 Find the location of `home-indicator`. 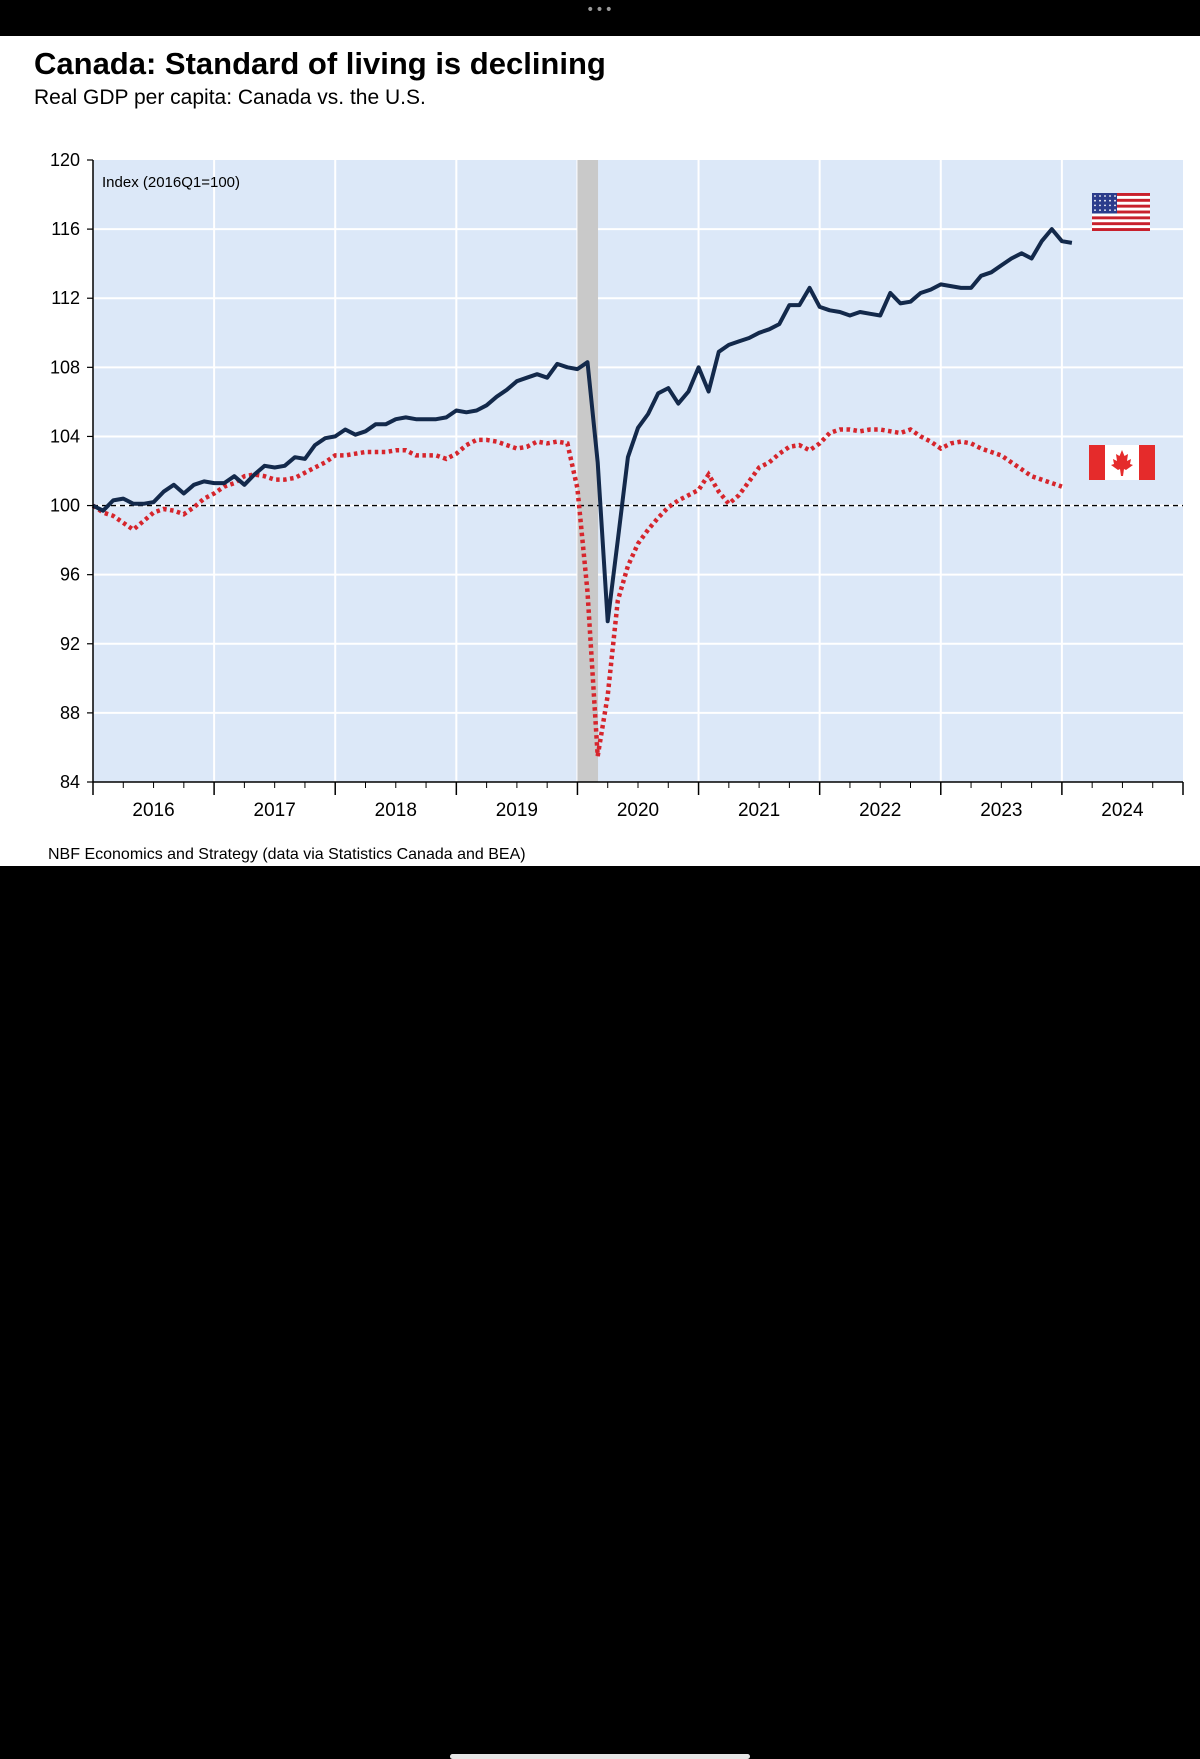

home-indicator is located at coordinates (600, 1756).